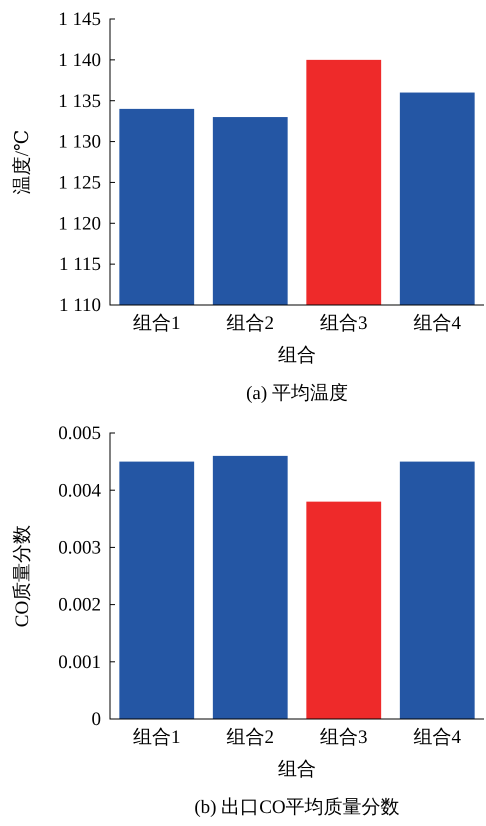  Describe the element at coordinates (297, 393) in the screenshot. I see `text: (a) 平均温度` at that location.